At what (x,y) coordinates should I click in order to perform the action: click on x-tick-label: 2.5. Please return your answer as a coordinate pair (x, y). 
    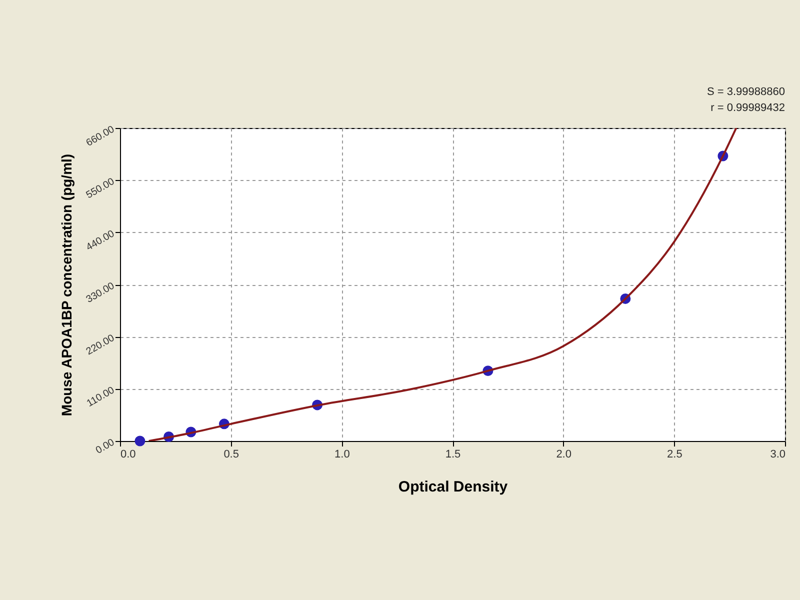
    Looking at the image, I should click on (674, 454).